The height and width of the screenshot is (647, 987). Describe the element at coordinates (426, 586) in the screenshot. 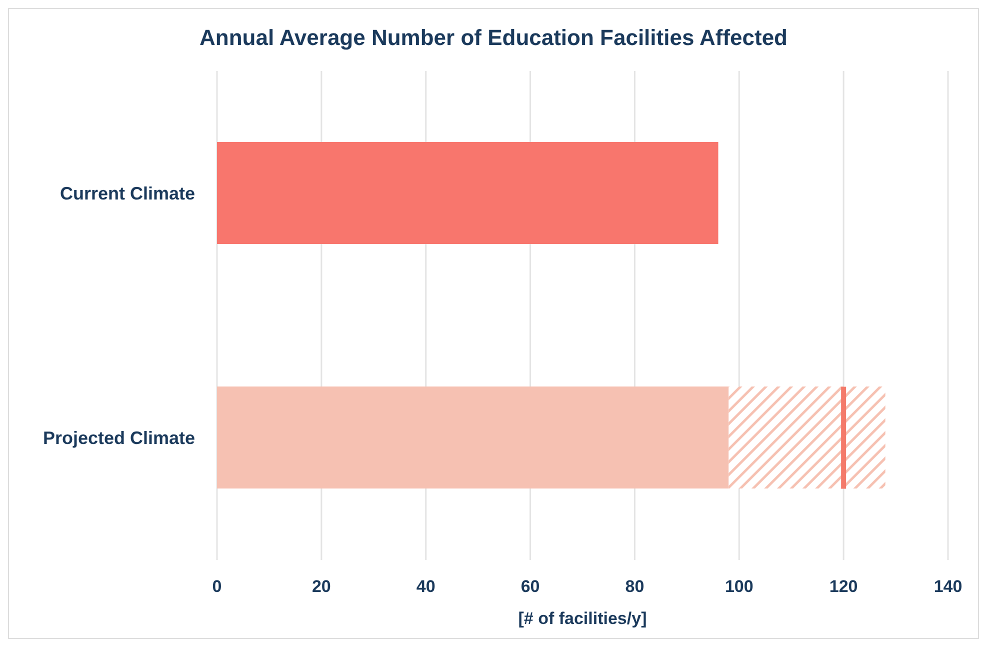

I see `x-tick-label: 40` at that location.